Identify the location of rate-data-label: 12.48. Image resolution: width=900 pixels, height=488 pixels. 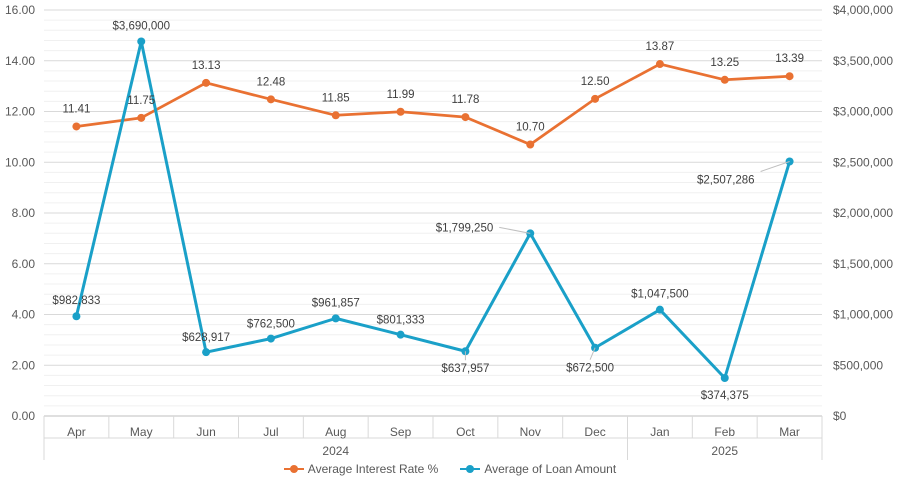
(271, 82).